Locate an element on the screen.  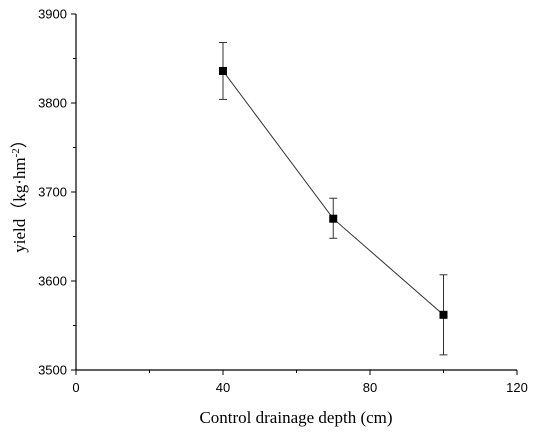
y-tick-label: 3900 is located at coordinates (52, 14).